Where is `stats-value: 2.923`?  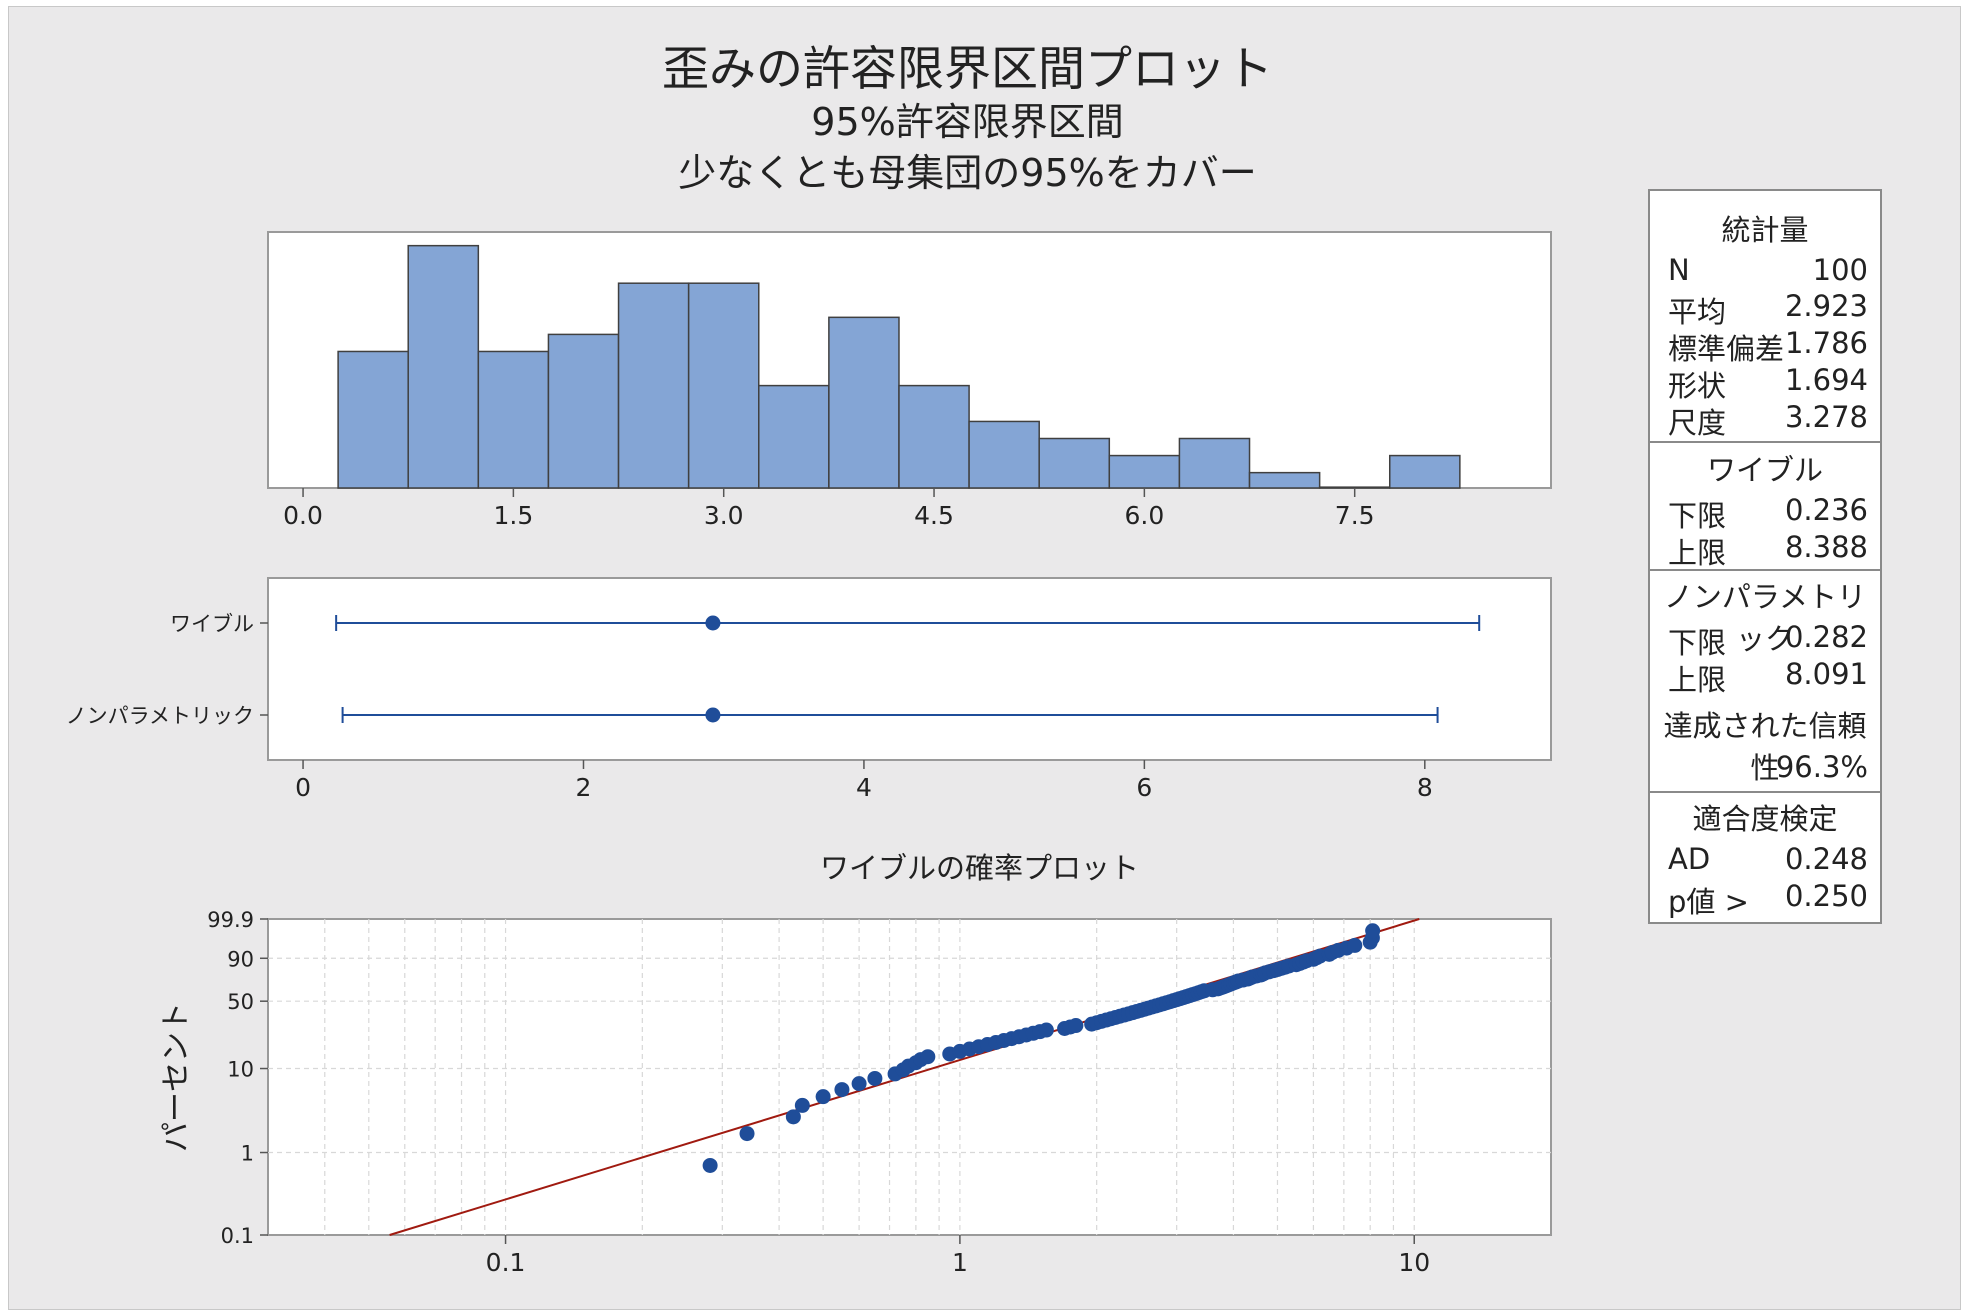
stats-value: 2.923 is located at coordinates (1826, 306).